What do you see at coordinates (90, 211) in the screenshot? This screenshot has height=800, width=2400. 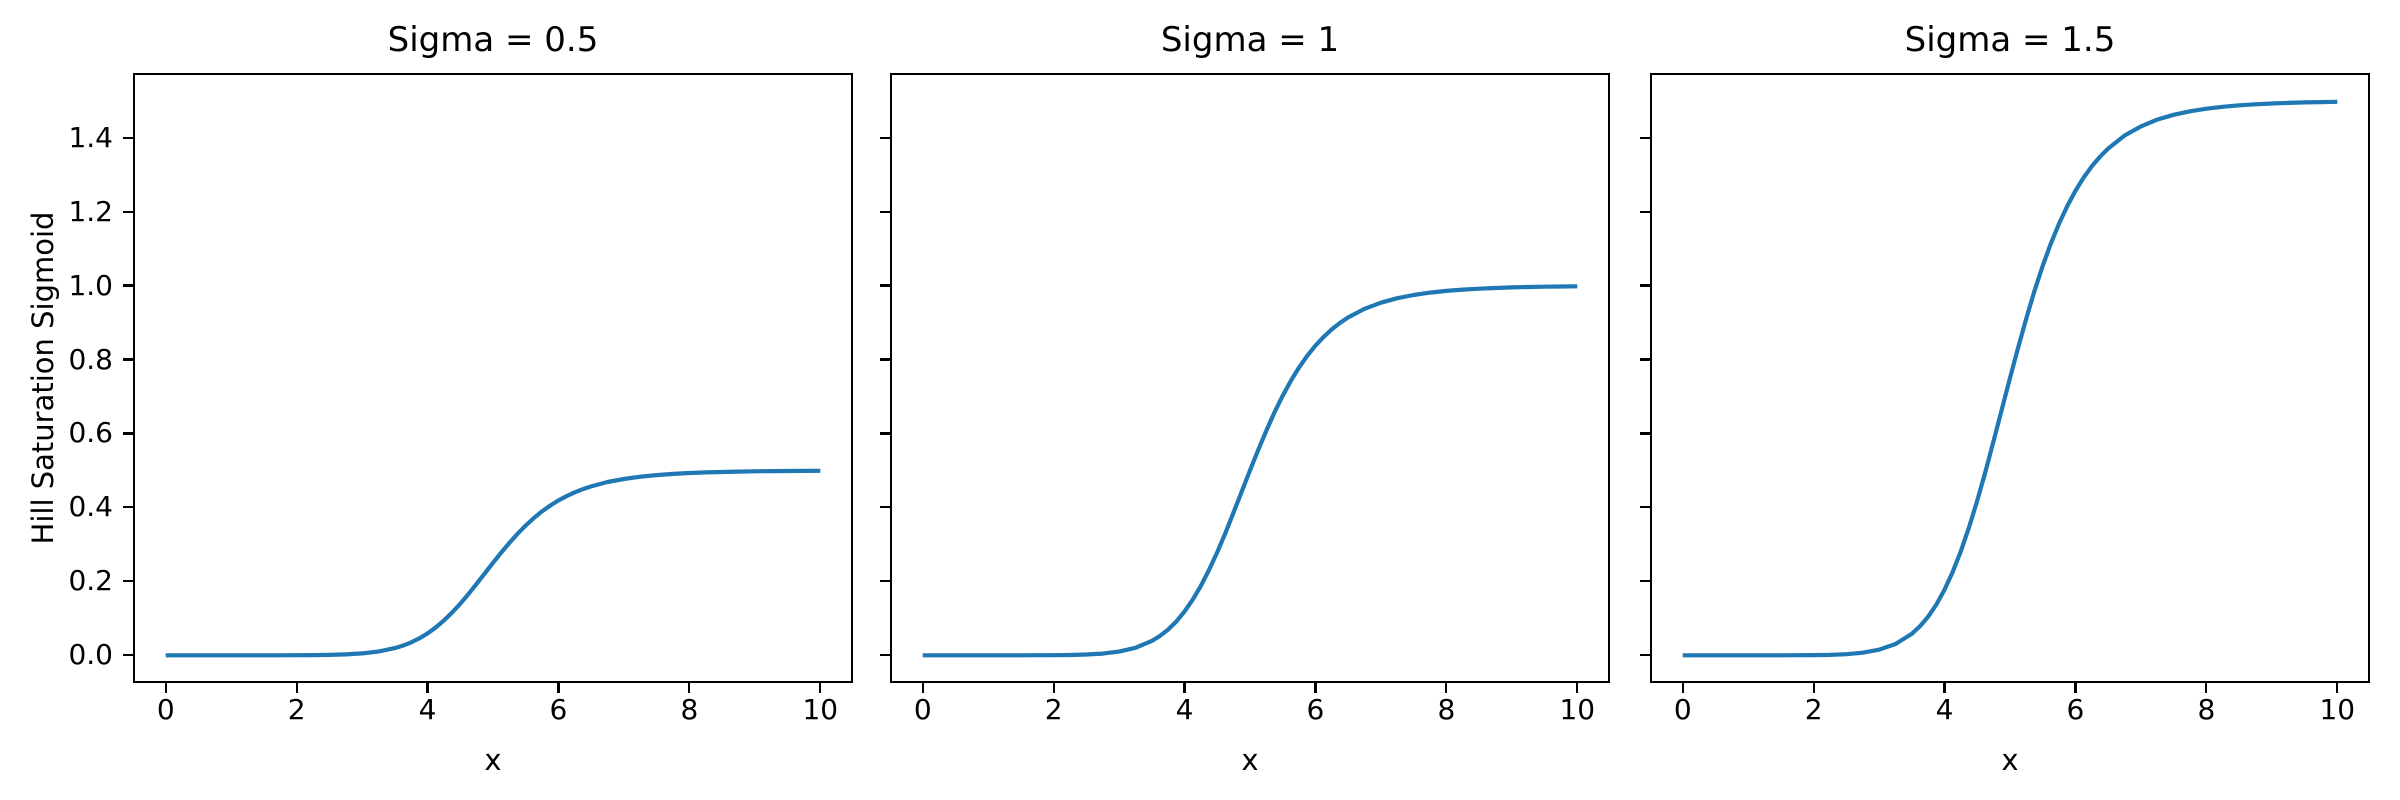 I see `y-tick-label: 1.2` at bounding box center [90, 211].